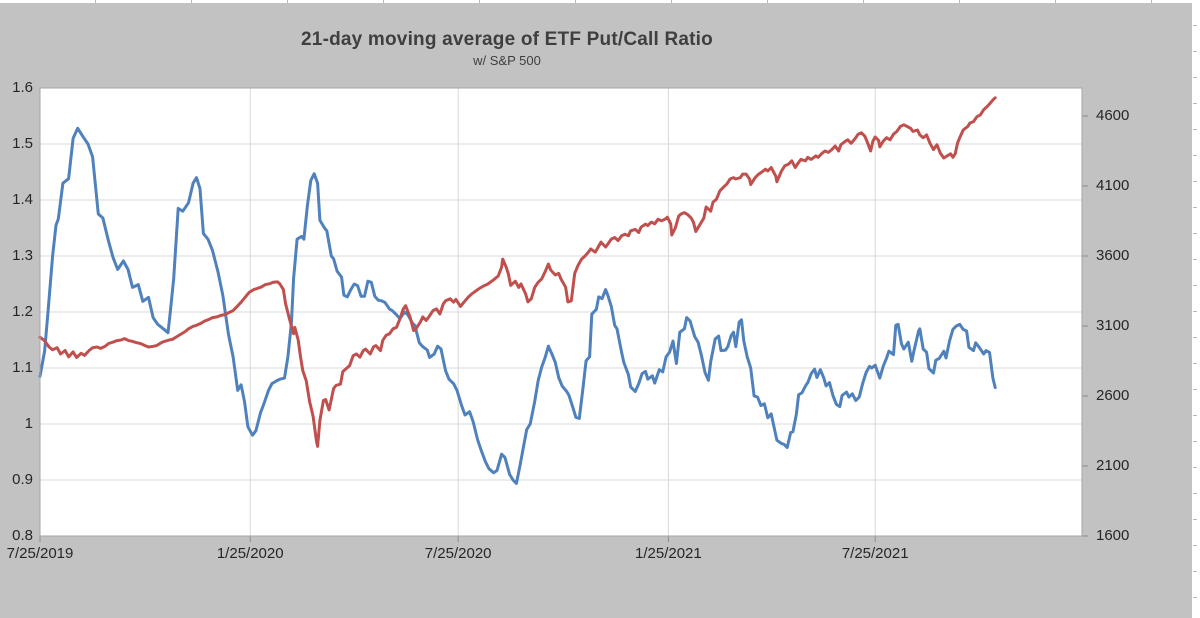 The height and width of the screenshot is (618, 1200). Describe the element at coordinates (22, 199) in the screenshot. I see `y-left-tick-label: 1.4` at that location.